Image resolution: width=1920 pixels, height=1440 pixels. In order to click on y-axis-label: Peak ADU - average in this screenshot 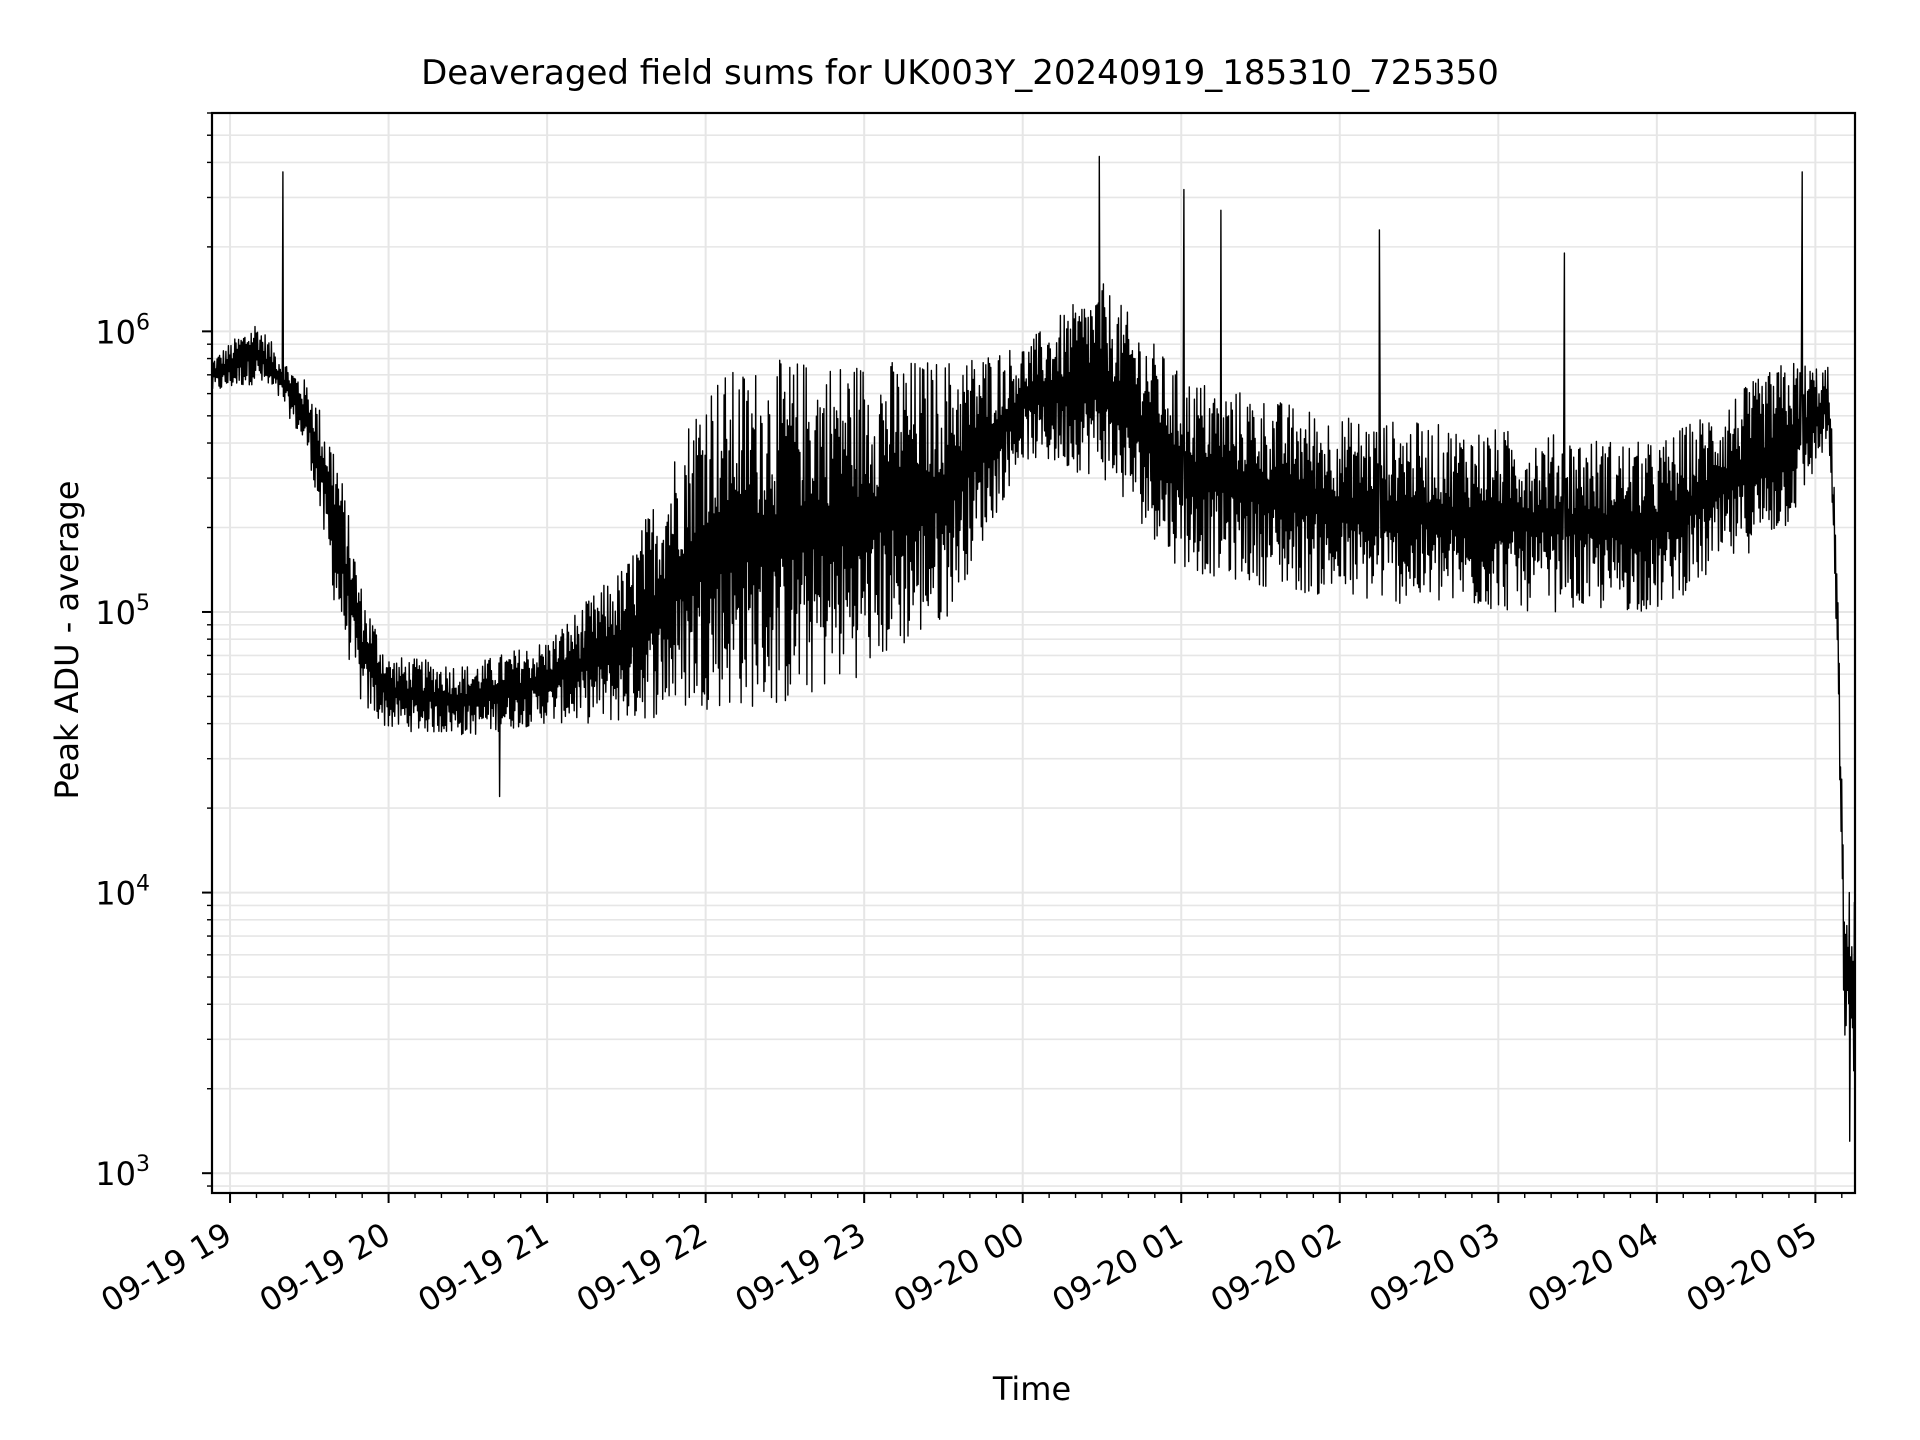, I will do `click(67, 640)`.